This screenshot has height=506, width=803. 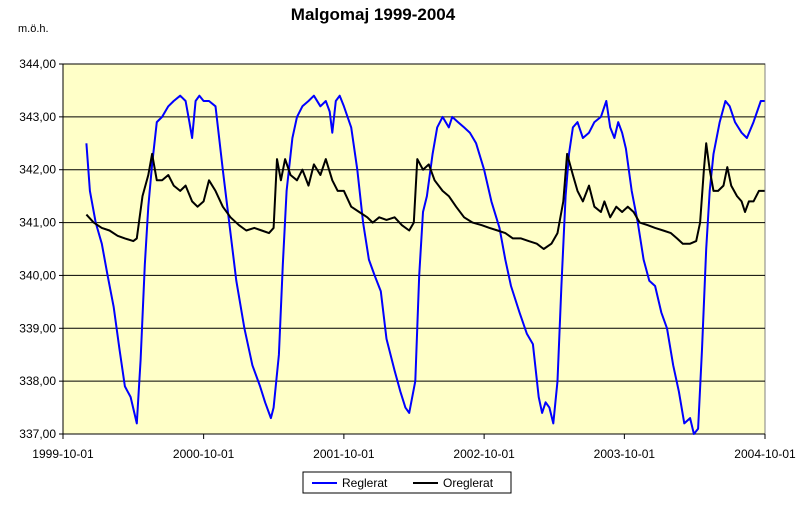 What do you see at coordinates (37, 64) in the screenshot?
I see `y-tick-label: 344,00` at bounding box center [37, 64].